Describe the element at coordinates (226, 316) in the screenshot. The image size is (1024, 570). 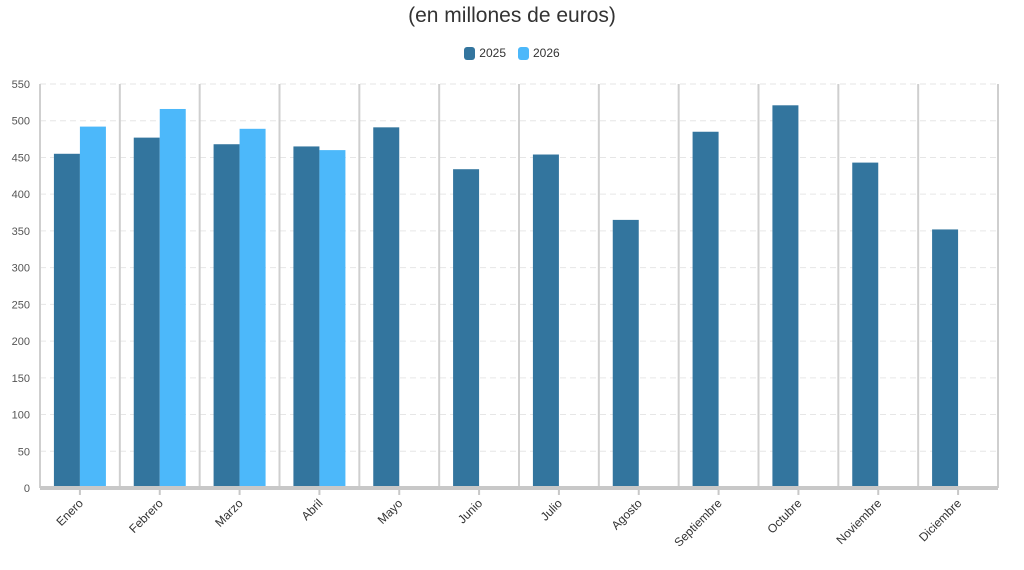
I see `bar-2025-marzo` at that location.